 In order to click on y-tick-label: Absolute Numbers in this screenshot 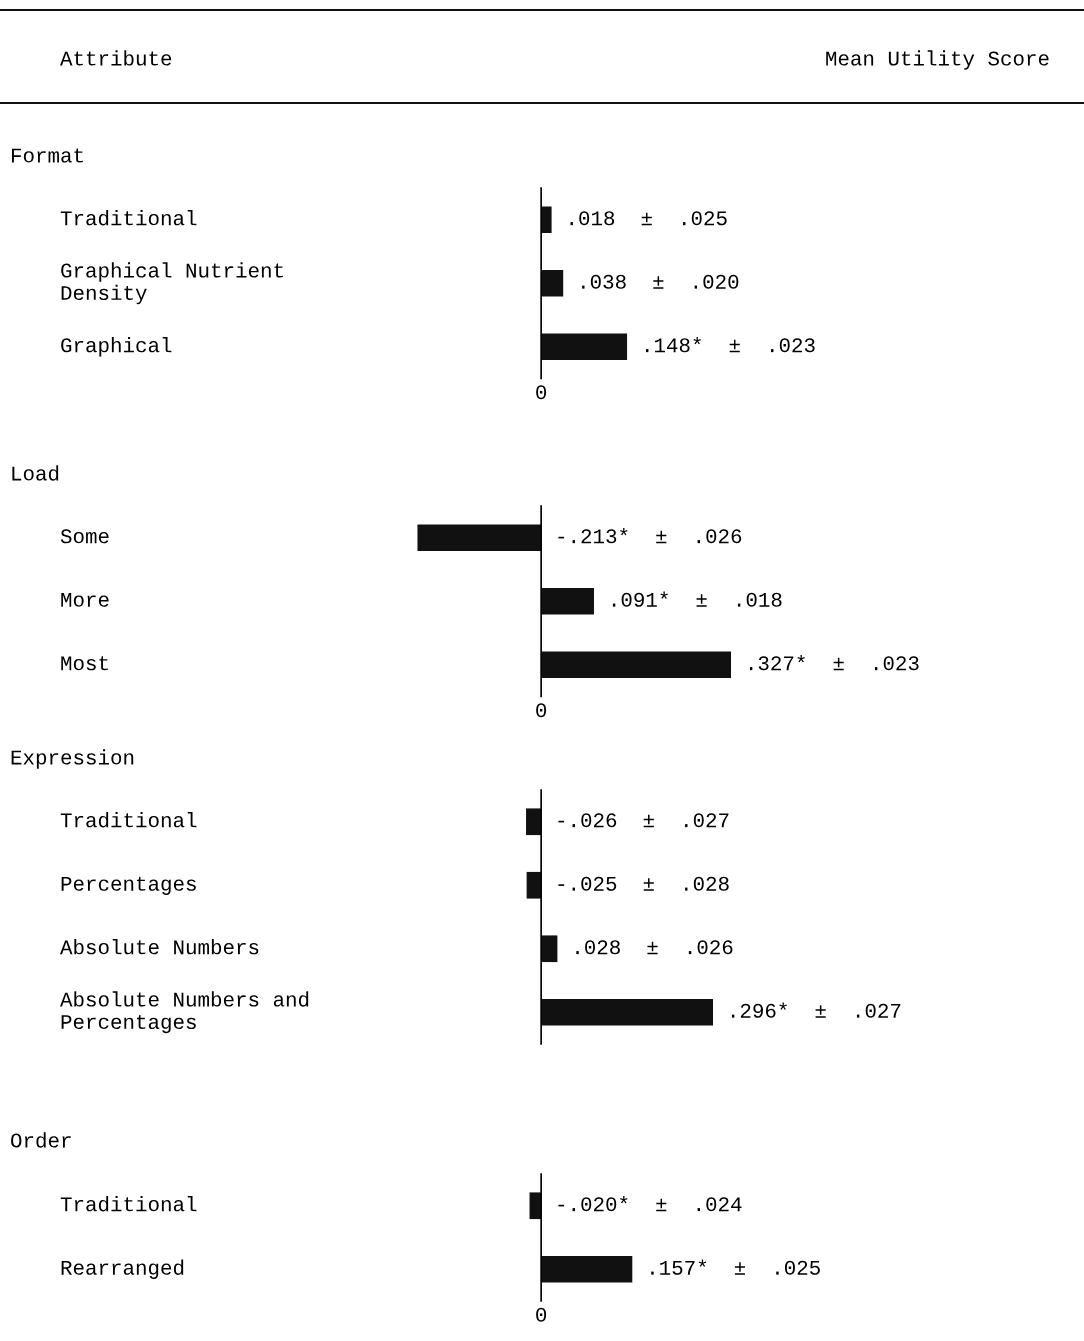, I will do `click(159, 947)`.